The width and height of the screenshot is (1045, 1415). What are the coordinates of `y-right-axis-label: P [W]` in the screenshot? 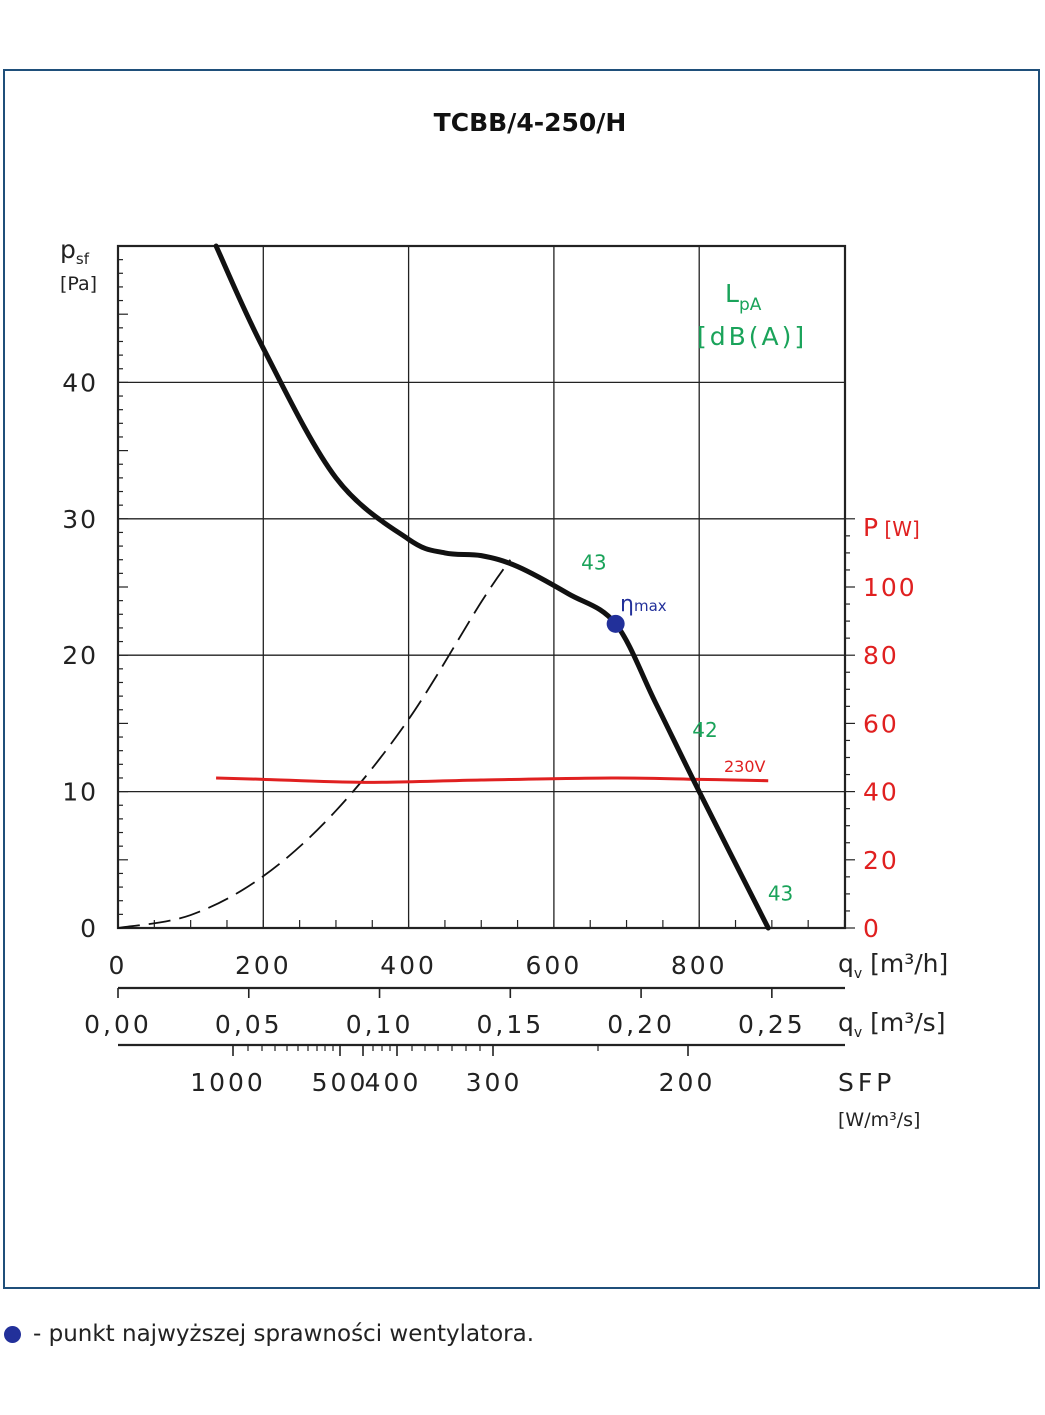 It's located at (891, 527).